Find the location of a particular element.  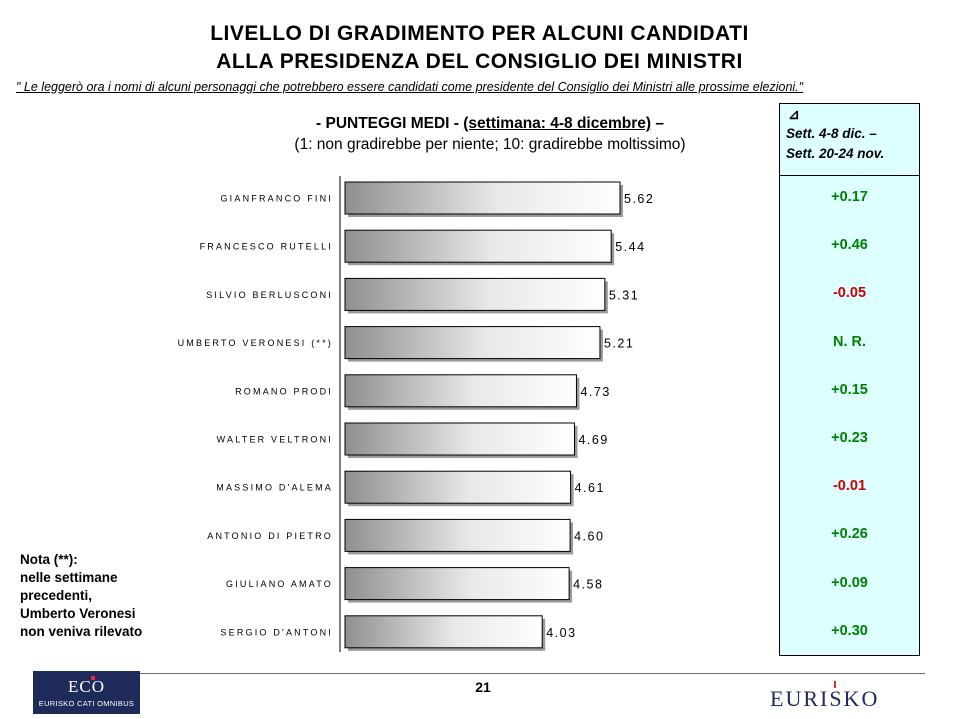

footnote-line: Nota (**): is located at coordinates (49, 559).